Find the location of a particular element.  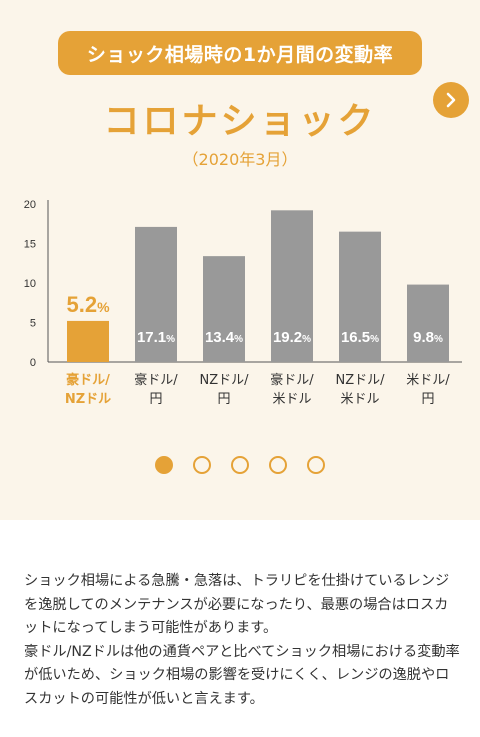

y-tick-label: 15 is located at coordinates (30, 245).